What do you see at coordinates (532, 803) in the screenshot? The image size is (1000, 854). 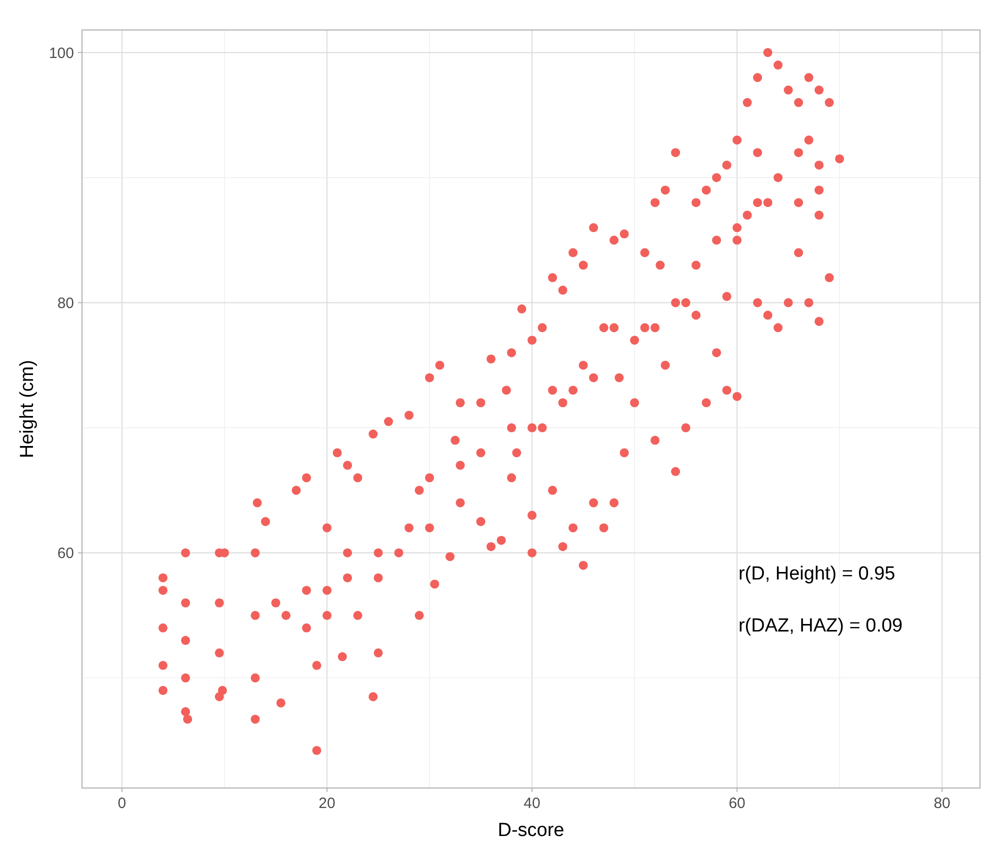 I see `x-tick-label: 40` at bounding box center [532, 803].